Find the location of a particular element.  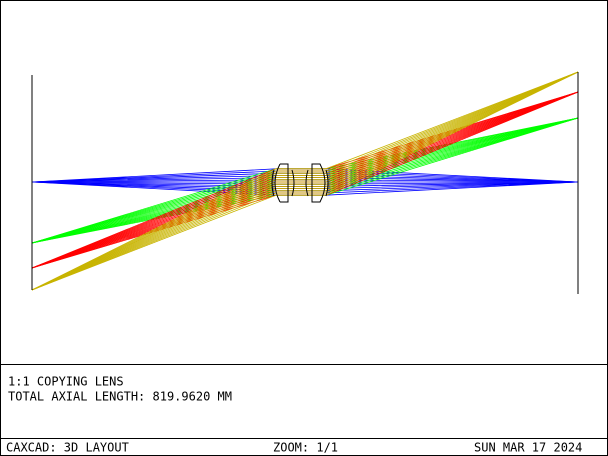

zoom-label: ZOOM: 1/1 is located at coordinates (305, 448).